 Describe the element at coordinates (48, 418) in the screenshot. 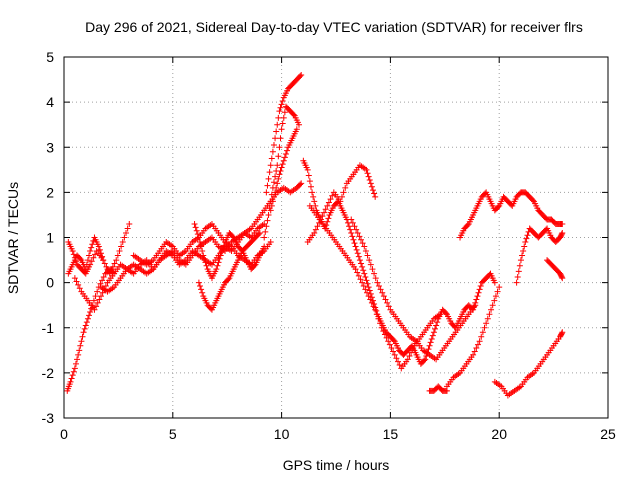

I see `y-tick-label: -3` at that location.